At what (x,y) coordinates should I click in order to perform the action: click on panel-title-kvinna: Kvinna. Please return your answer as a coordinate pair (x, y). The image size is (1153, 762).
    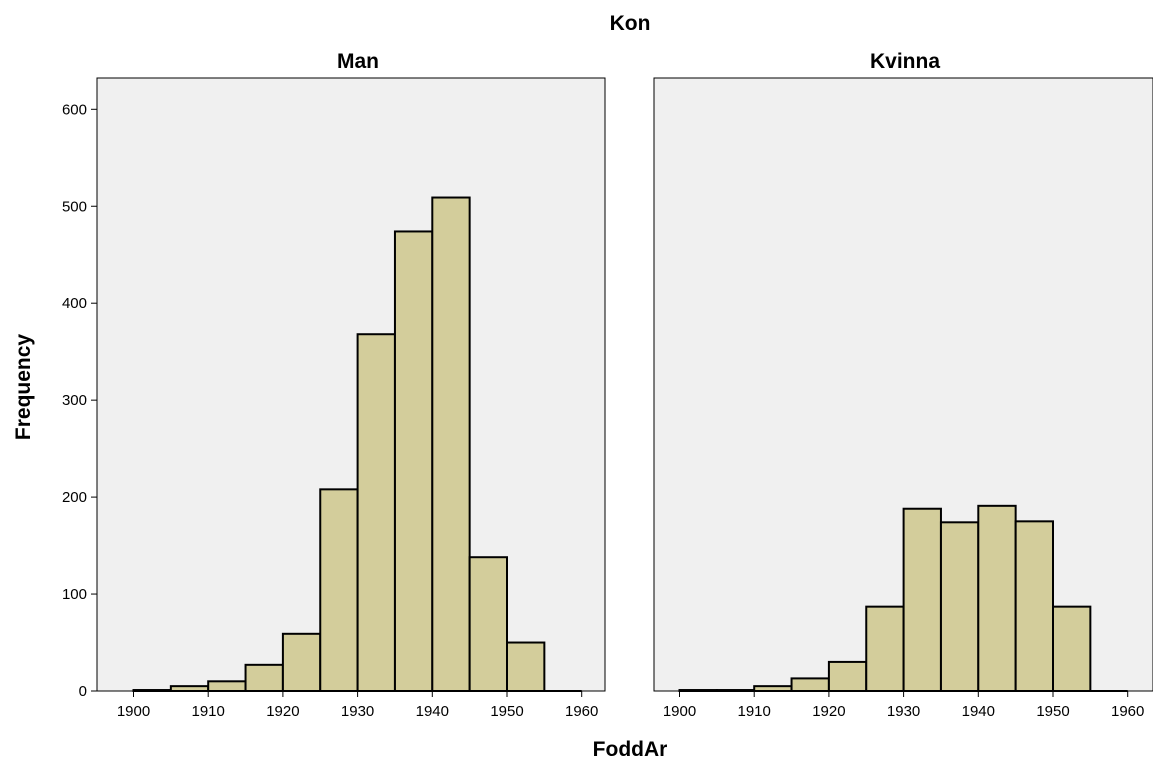
    Looking at the image, I should click on (905, 61).